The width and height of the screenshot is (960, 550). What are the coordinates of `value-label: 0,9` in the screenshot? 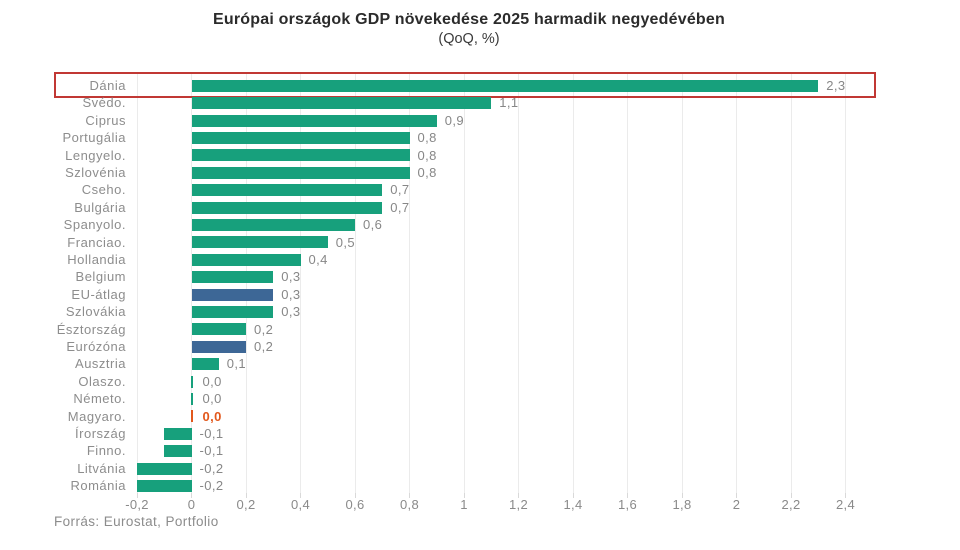 It's located at (454, 120).